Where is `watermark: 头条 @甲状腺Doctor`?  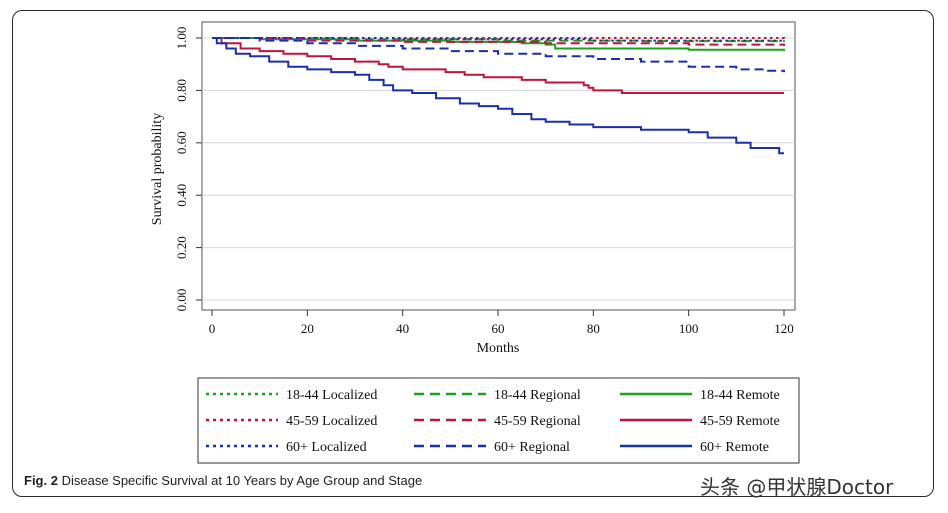
watermark: 头条 @甲状腺Doctor is located at coordinates (797, 487).